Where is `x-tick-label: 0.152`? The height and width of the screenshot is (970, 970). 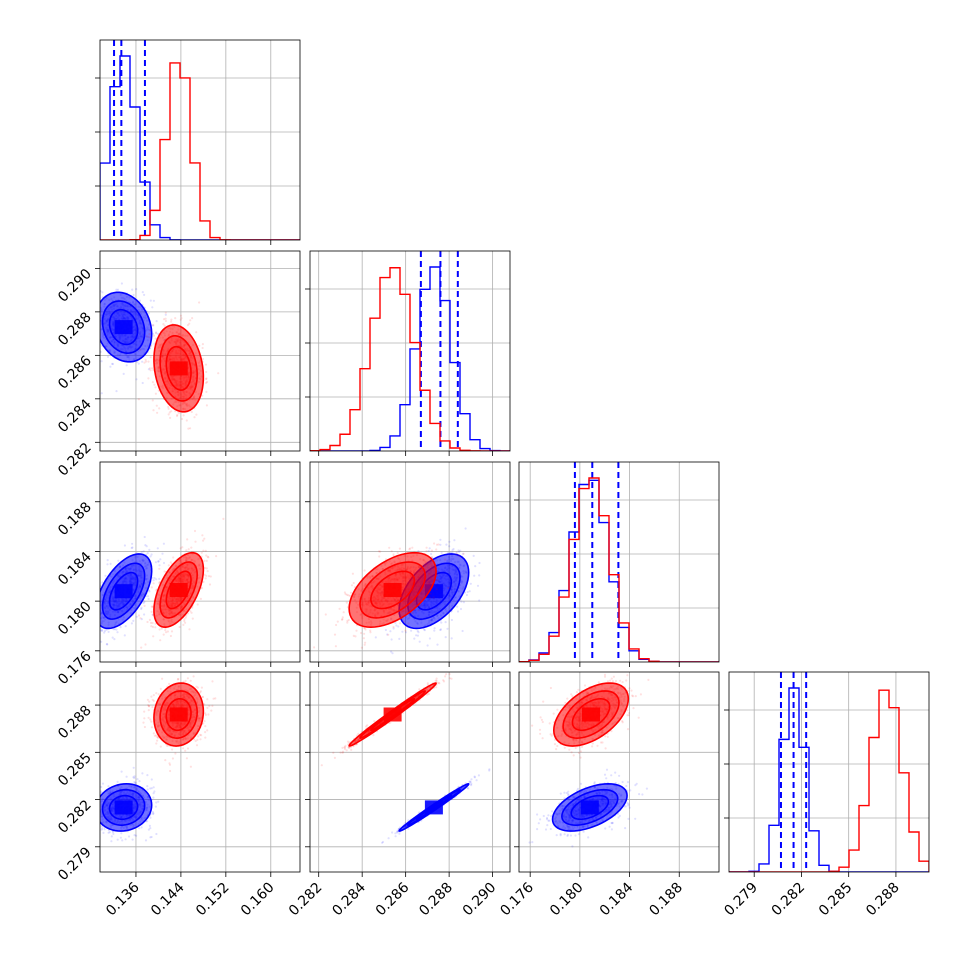 x-tick-label: 0.152 is located at coordinates (213, 900).